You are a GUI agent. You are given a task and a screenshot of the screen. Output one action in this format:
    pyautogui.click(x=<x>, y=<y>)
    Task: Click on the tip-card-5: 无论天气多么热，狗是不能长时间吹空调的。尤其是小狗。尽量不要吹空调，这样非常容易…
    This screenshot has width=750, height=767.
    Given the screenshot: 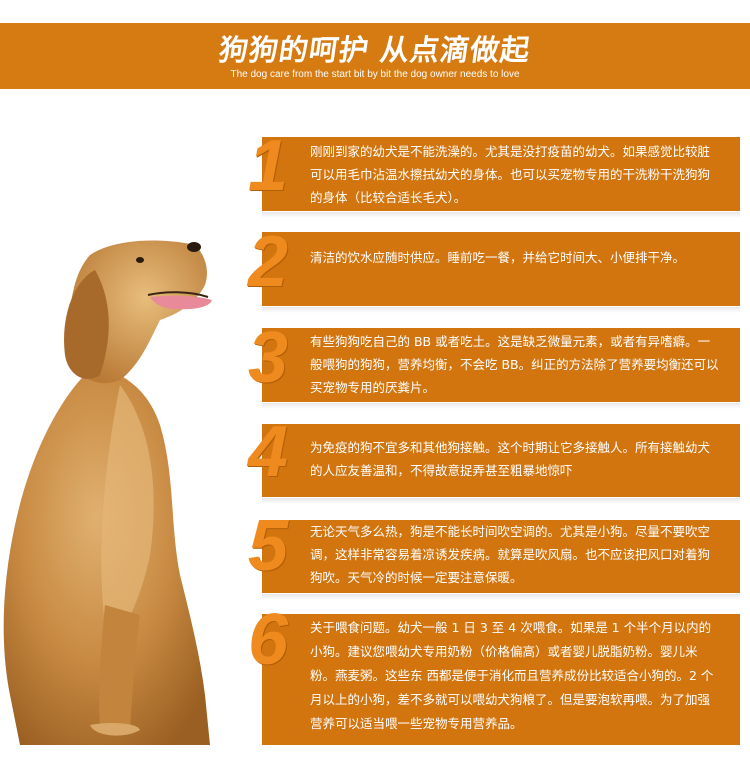 What is the action you would take?
    pyautogui.click(x=501, y=556)
    